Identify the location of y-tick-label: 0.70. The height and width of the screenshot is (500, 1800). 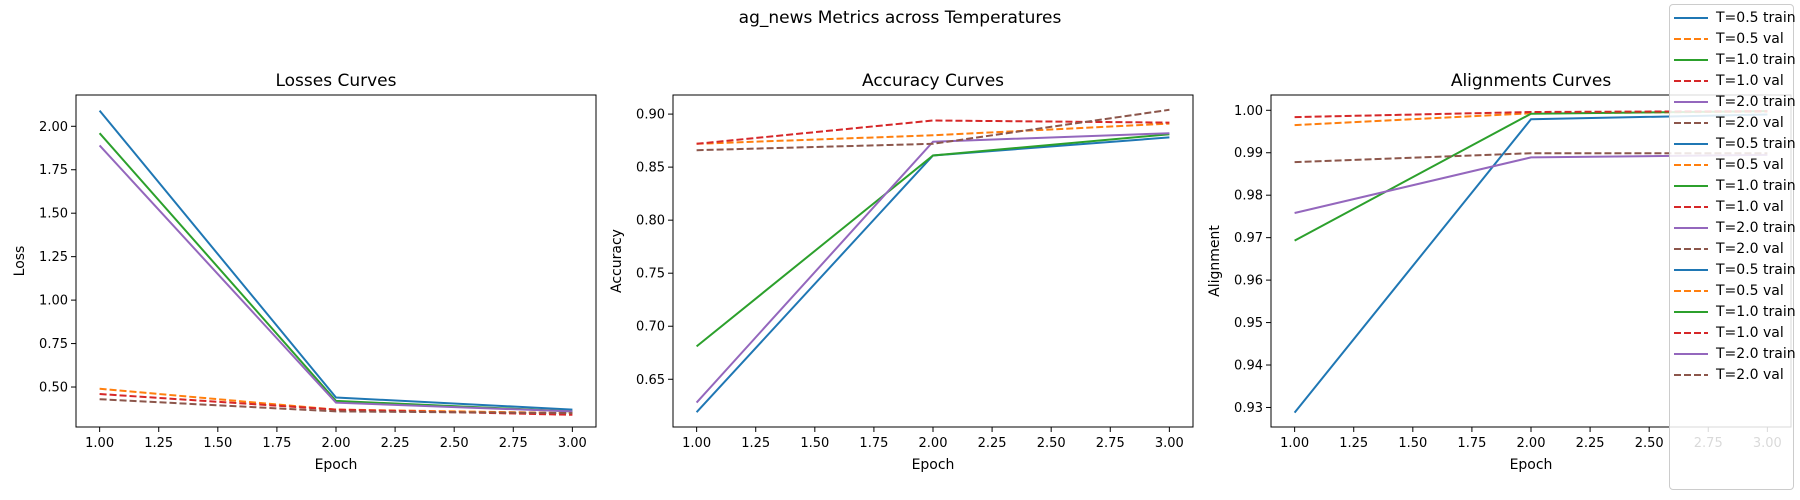
(650, 327).